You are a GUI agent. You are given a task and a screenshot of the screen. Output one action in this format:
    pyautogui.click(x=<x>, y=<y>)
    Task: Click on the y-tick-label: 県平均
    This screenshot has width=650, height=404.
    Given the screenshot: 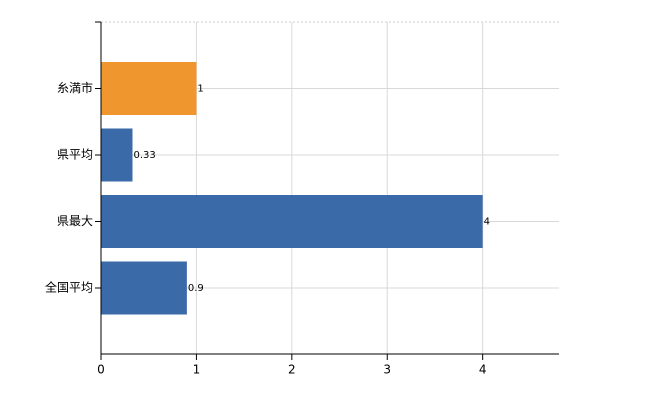 What is the action you would take?
    pyautogui.click(x=75, y=155)
    